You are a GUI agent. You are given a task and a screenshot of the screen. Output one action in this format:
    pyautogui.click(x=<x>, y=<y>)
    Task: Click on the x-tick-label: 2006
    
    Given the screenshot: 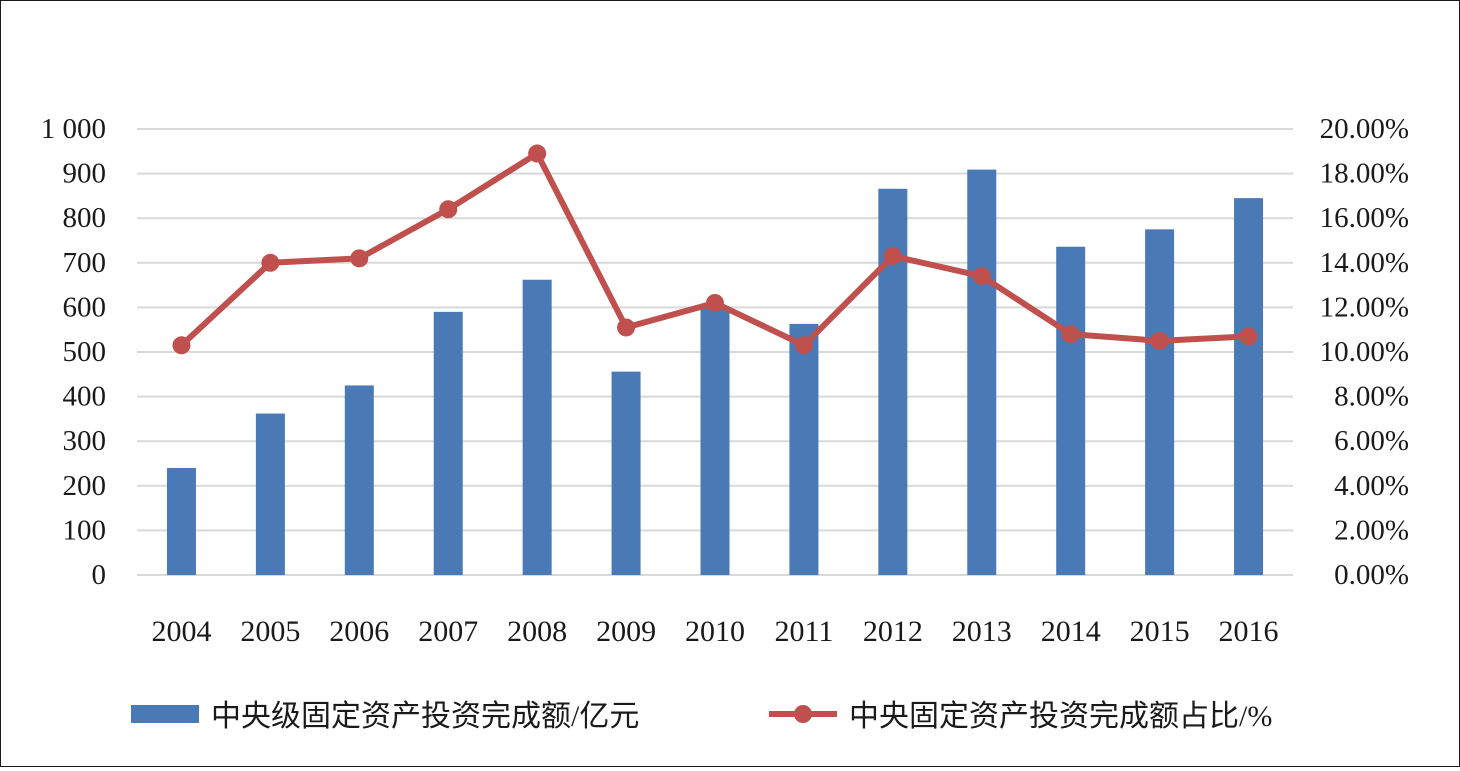 What is the action you would take?
    pyautogui.click(x=359, y=631)
    